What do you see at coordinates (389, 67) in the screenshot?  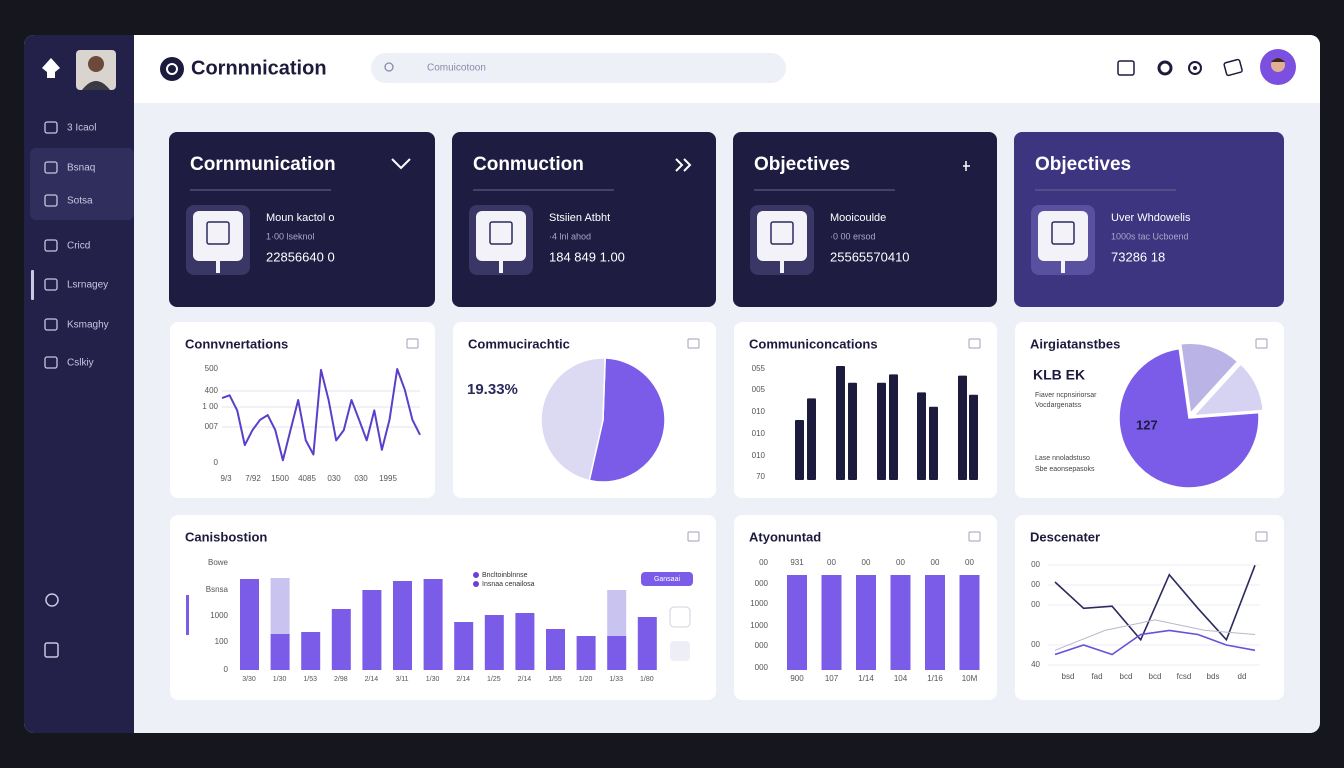 I see `search-icon` at bounding box center [389, 67].